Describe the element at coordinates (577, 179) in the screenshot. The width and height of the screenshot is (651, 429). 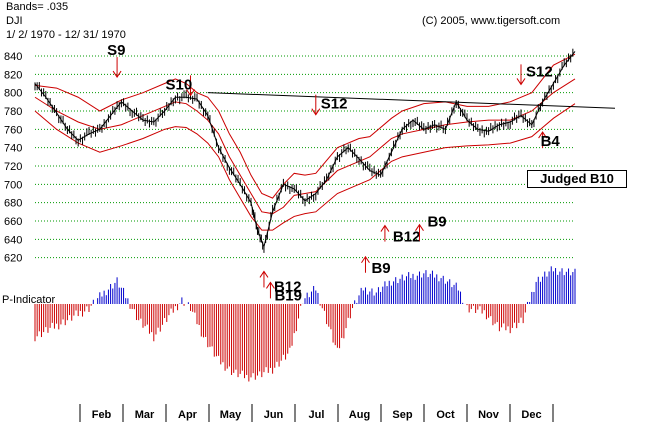
I see `judged-box: Judged B10` at that location.